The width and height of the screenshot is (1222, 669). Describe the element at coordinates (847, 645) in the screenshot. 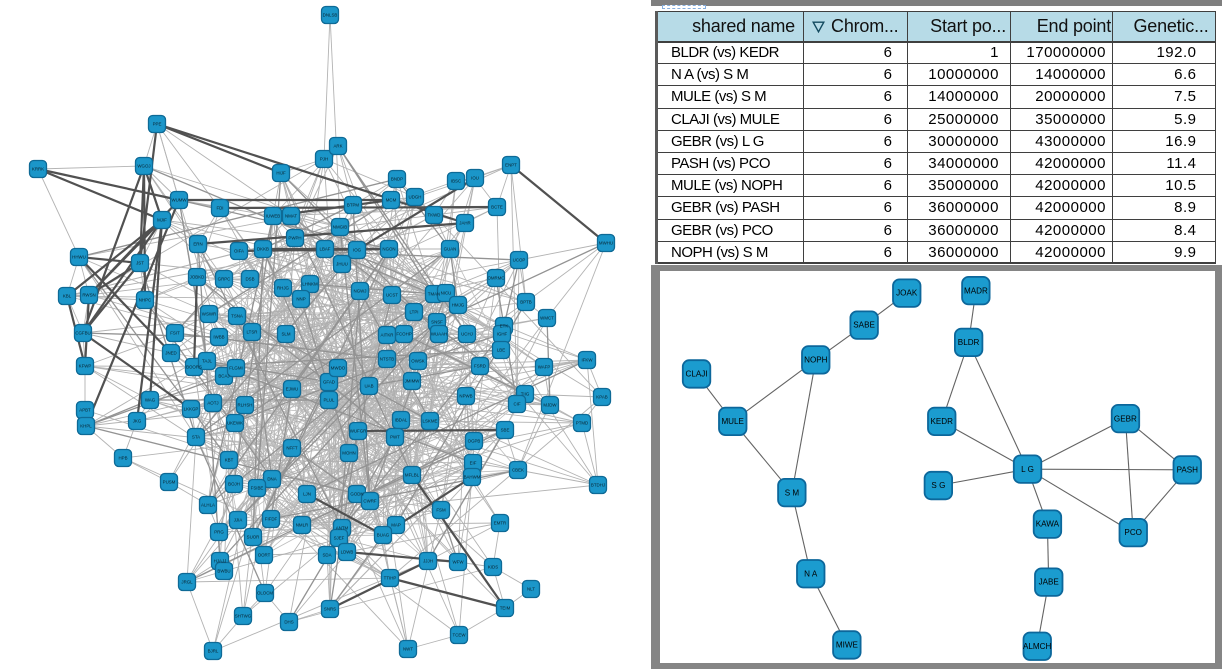

I see `svg-text: MIWE` at that location.